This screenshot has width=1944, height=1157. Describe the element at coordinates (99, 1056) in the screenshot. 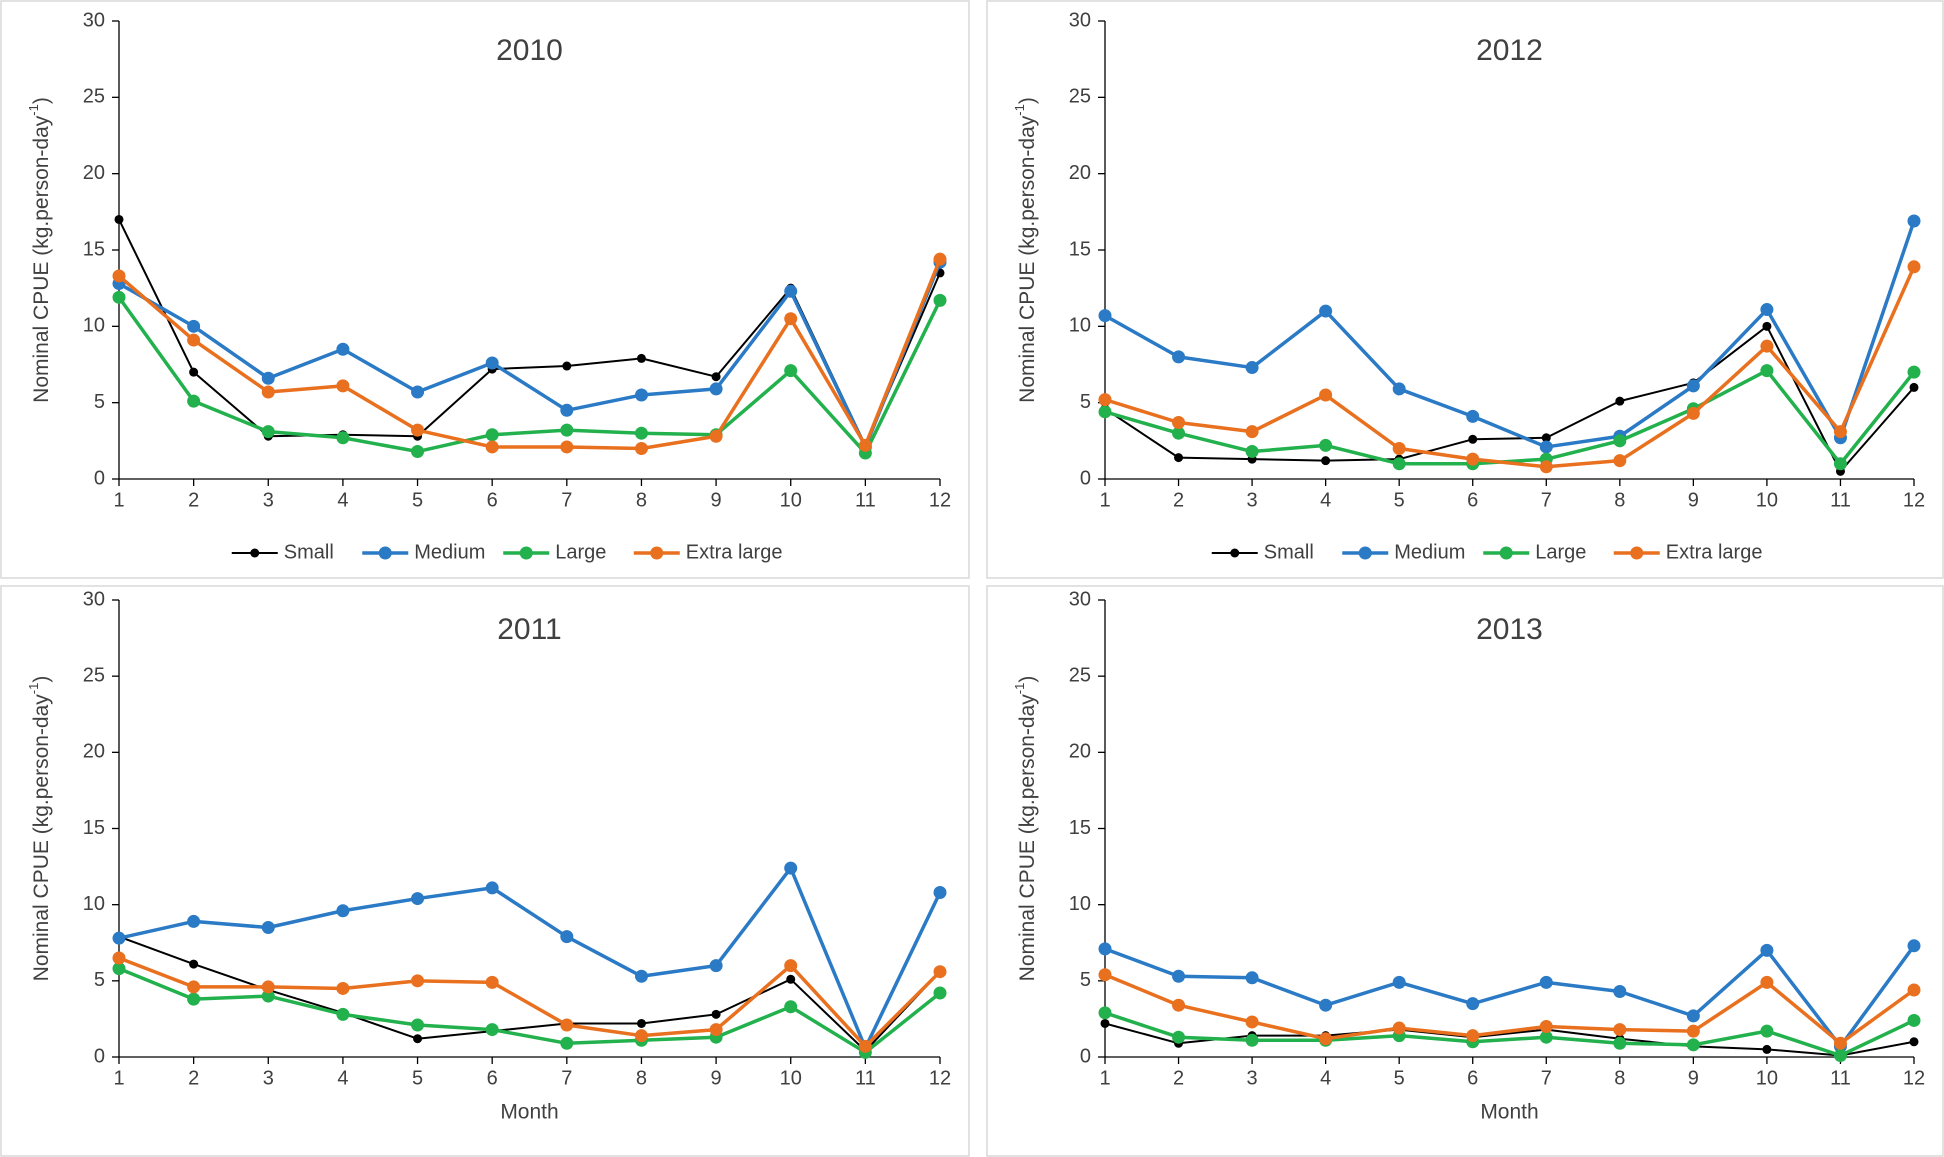

I see `y-tick-label: 0` at that location.